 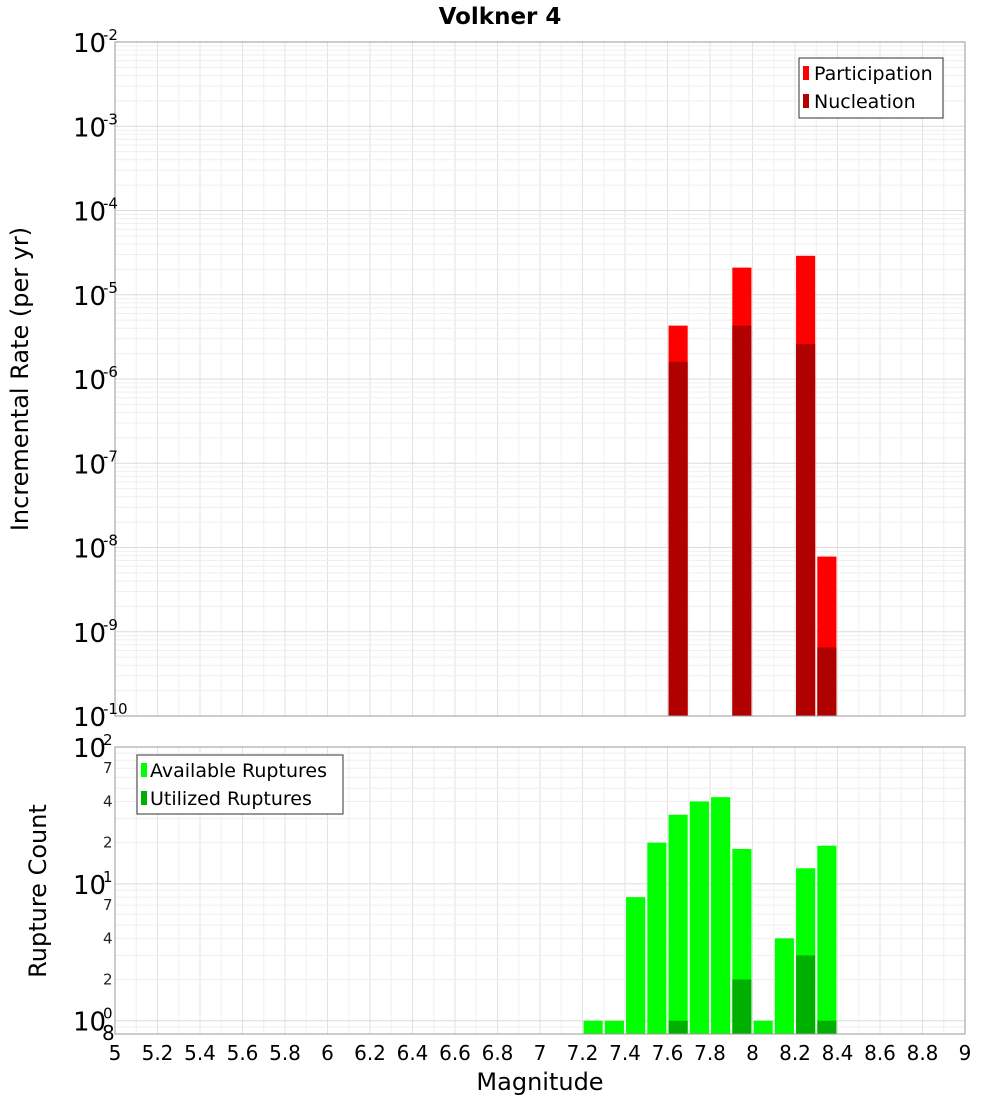 I want to click on y-tick-label: 10⁻⁷, so click(x=95, y=463).